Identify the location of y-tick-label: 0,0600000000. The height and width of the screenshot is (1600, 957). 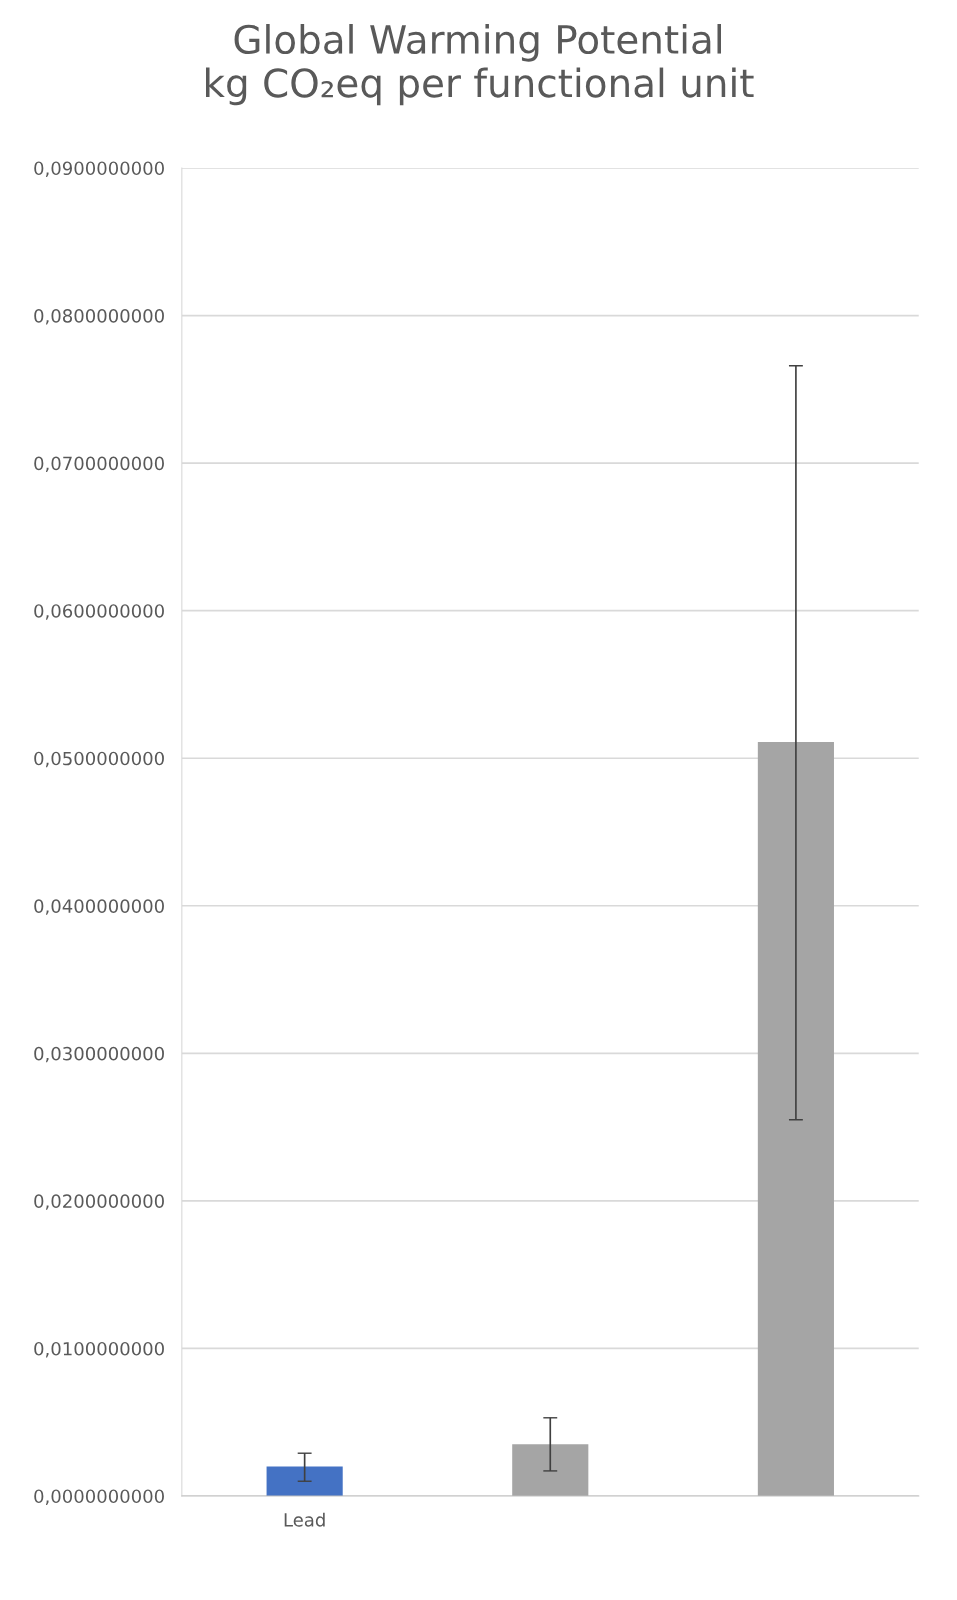
(99, 612).